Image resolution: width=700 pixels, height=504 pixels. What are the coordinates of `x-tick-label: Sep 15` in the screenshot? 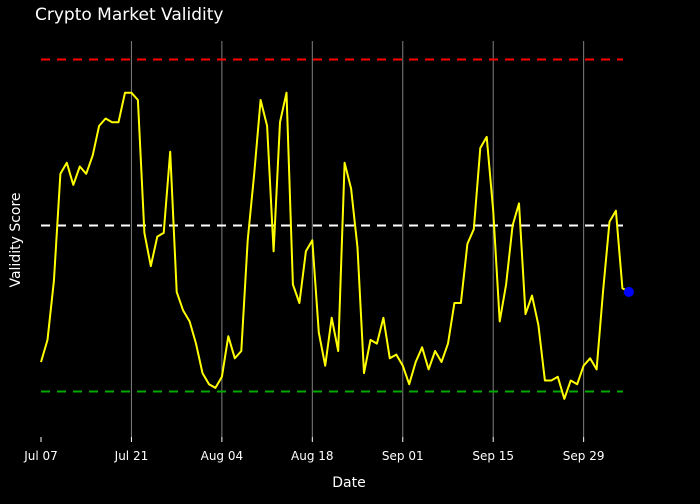 It's located at (493, 456).